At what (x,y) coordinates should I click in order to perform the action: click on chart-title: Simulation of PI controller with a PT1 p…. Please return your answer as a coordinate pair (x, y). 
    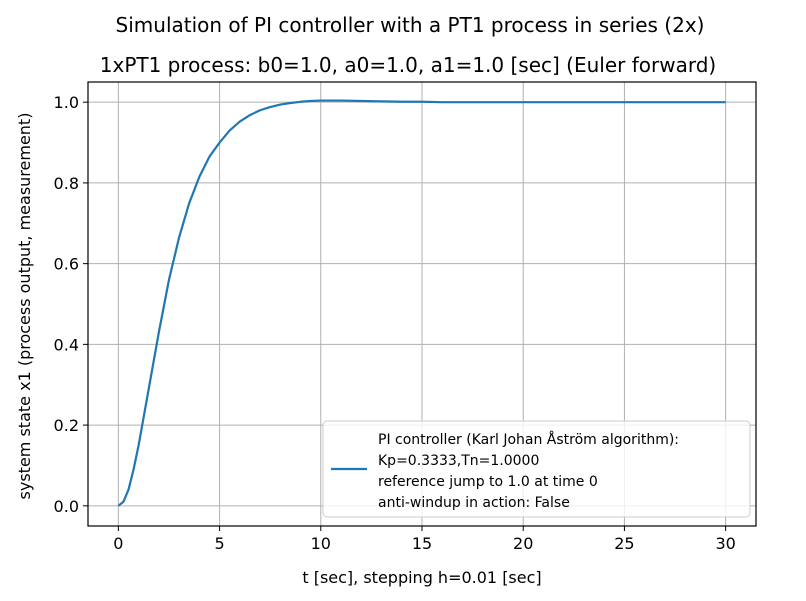
    Looking at the image, I should click on (410, 25).